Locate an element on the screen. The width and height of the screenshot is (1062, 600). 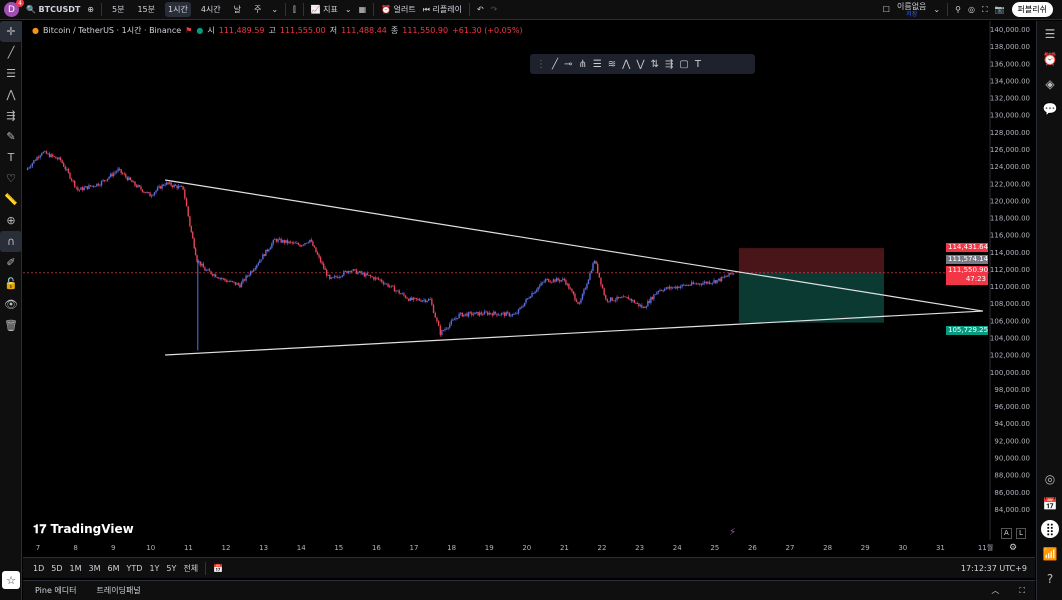
ideas-icon: ◎ is located at coordinates (1050, 478).